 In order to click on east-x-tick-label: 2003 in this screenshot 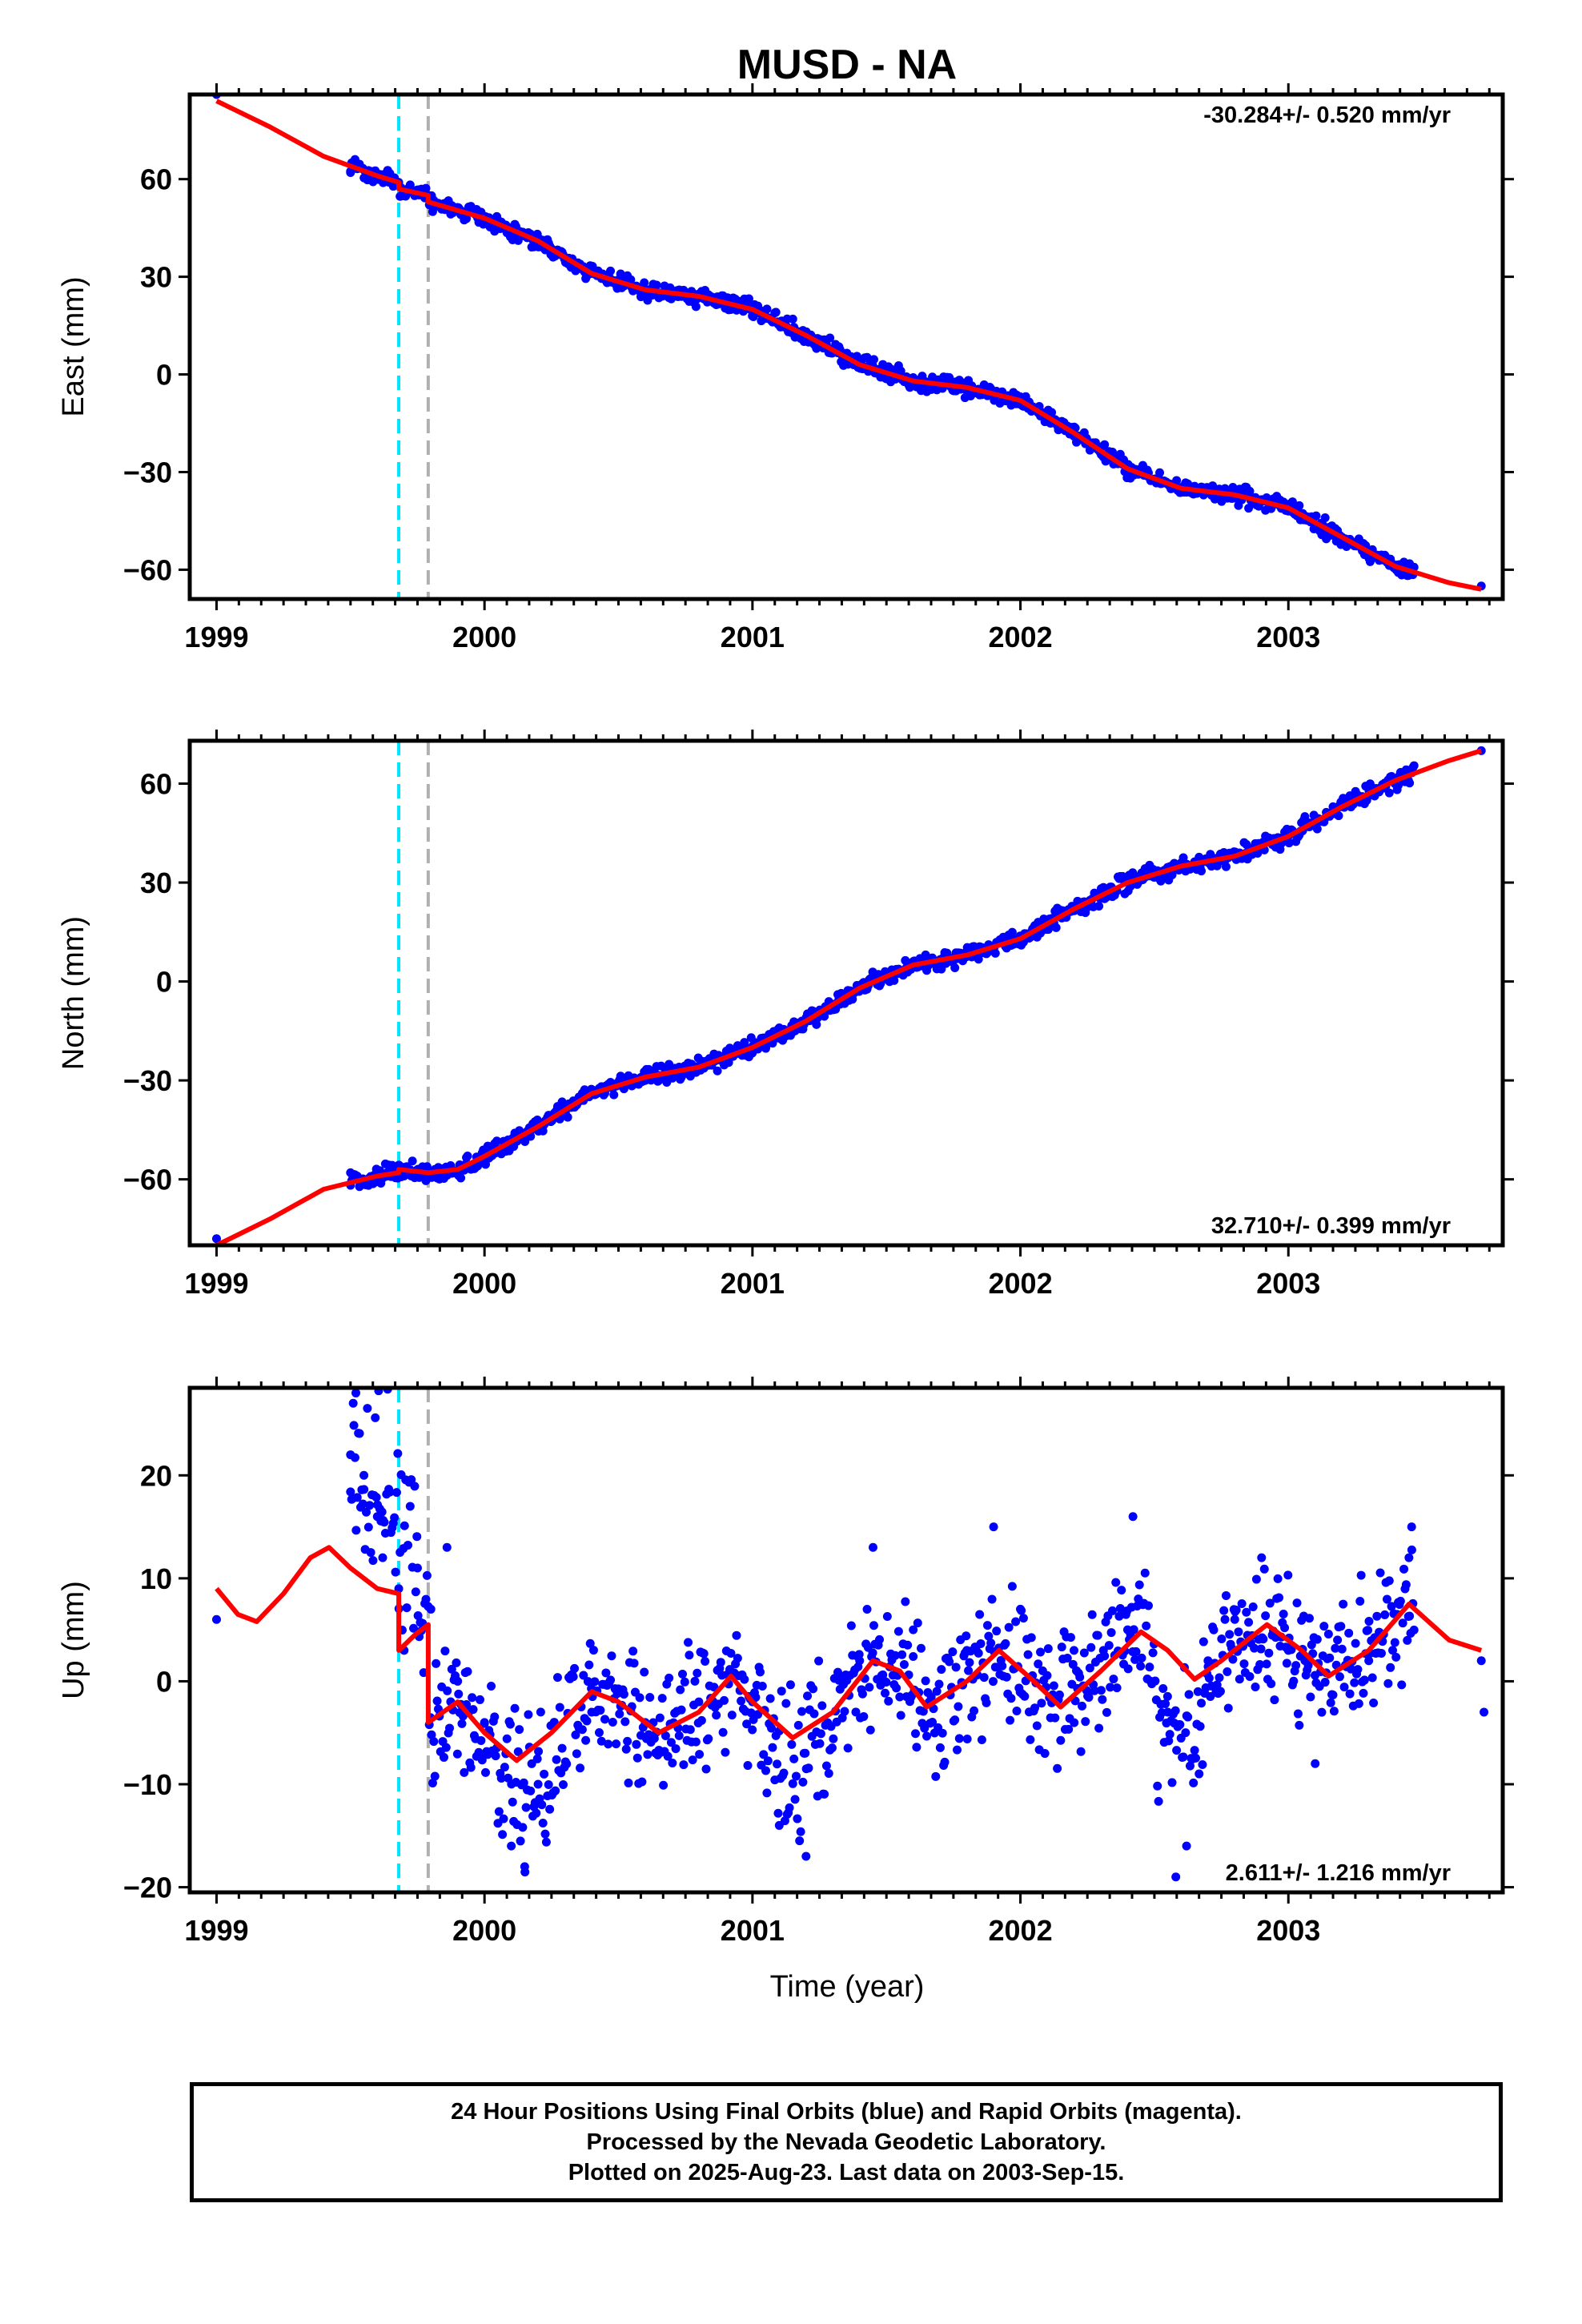, I will do `click(1288, 637)`.